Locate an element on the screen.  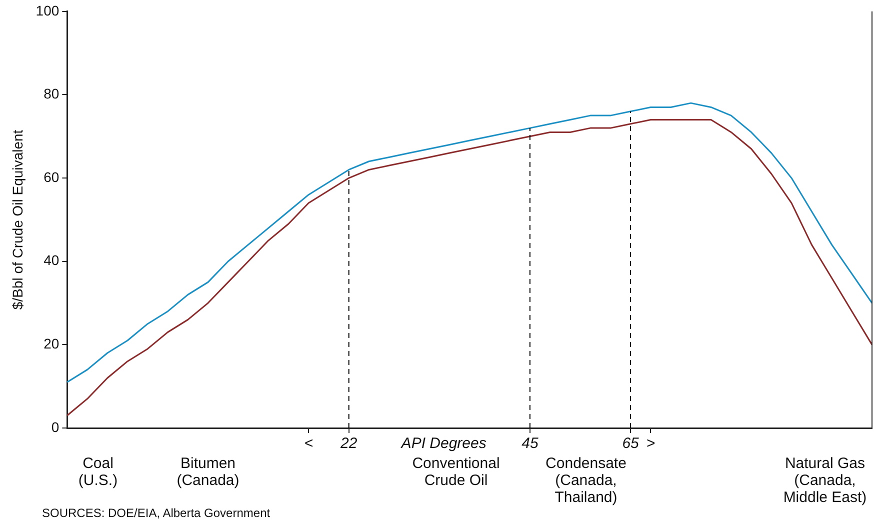
x-tick-label: 45 is located at coordinates (530, 443).